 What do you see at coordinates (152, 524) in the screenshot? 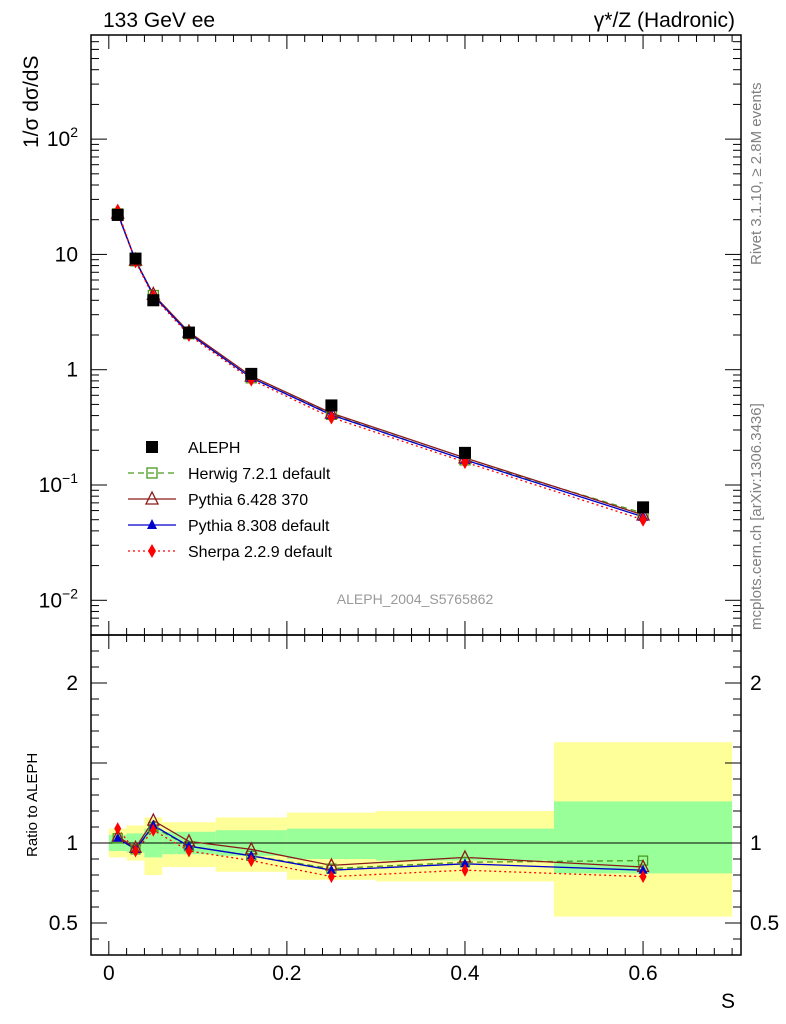
I see `legend-marker-pythia8` at bounding box center [152, 524].